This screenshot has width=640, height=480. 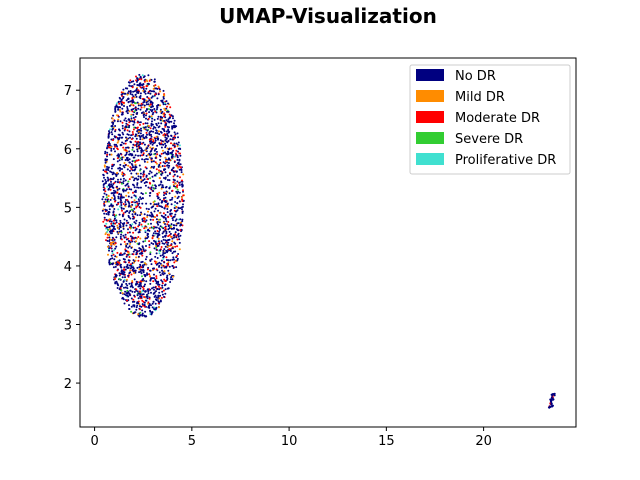 What do you see at coordinates (475, 76) in the screenshot?
I see `legend-label: No DR` at bounding box center [475, 76].